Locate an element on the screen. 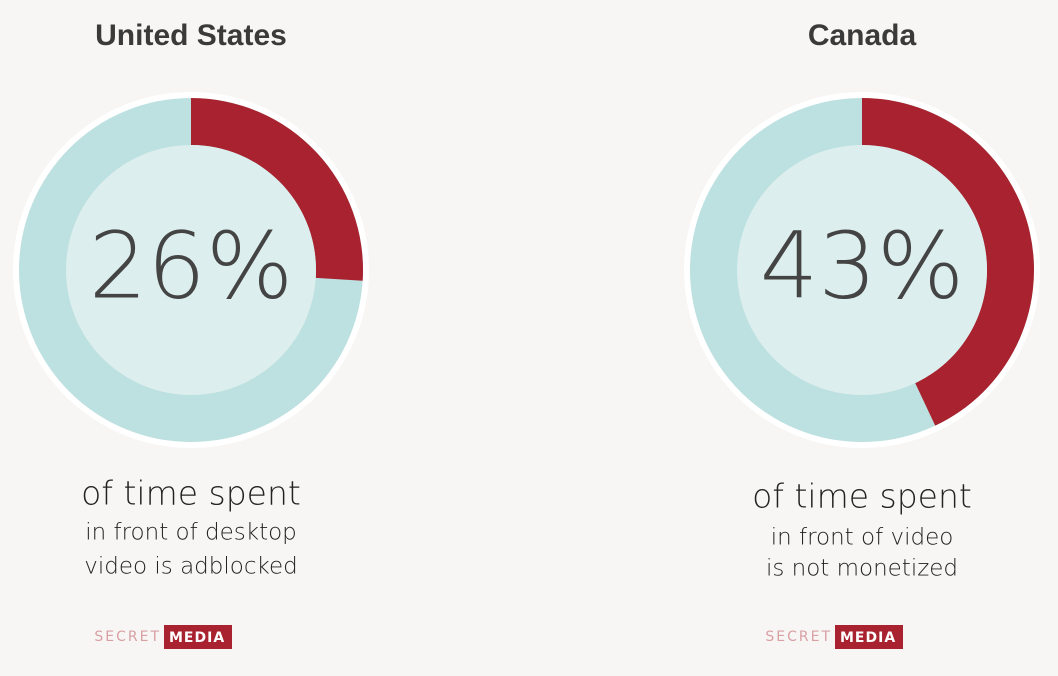 Image resolution: width=1058 pixels, height=676 pixels. value-label: 43% is located at coordinates (862, 266).